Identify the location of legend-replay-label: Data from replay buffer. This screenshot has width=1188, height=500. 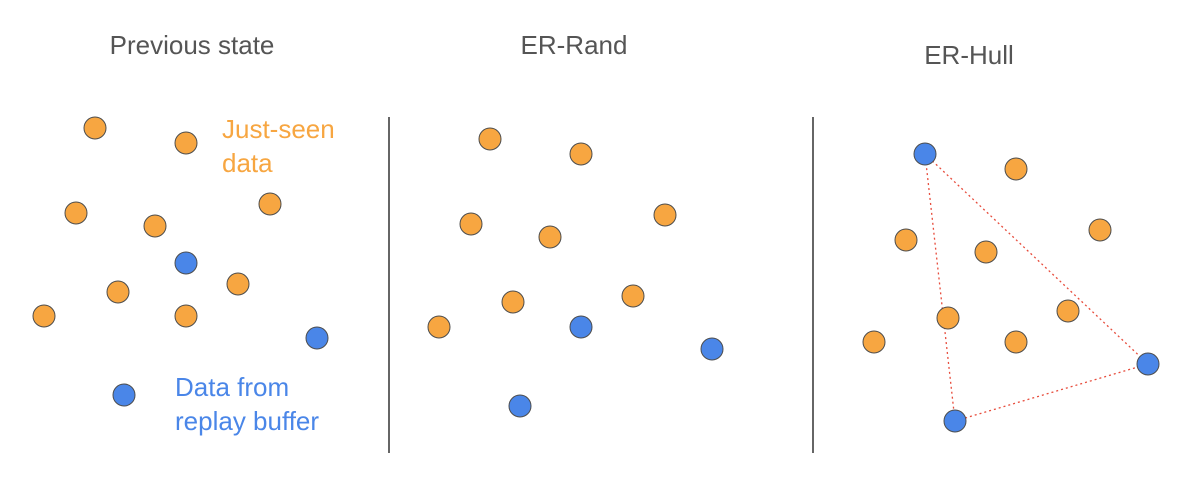
(247, 404).